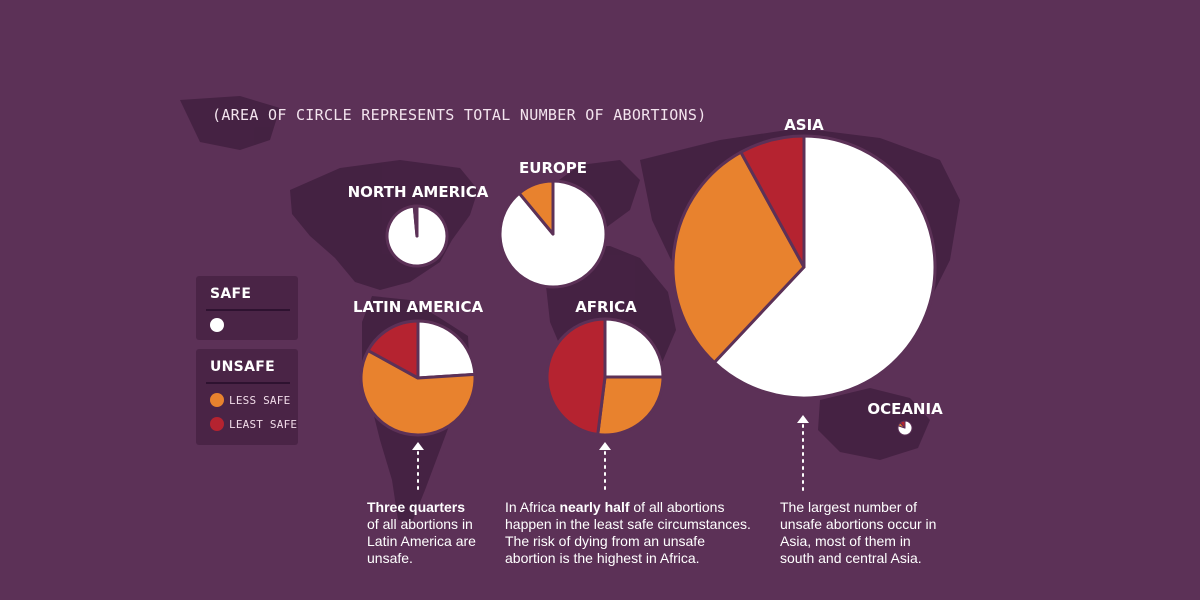  Describe the element at coordinates (606, 307) in the screenshot. I see `region-label-africa: AFRICA` at that location.